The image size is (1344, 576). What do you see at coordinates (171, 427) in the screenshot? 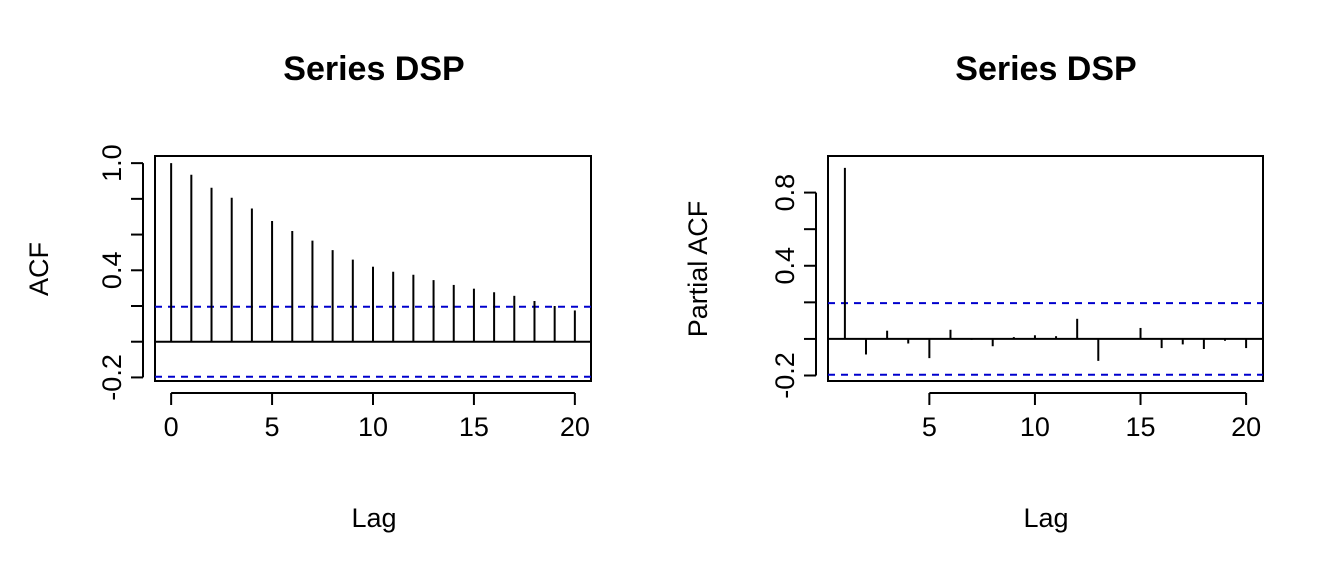
I see `acf-x-tick-label: 0` at bounding box center [171, 427].